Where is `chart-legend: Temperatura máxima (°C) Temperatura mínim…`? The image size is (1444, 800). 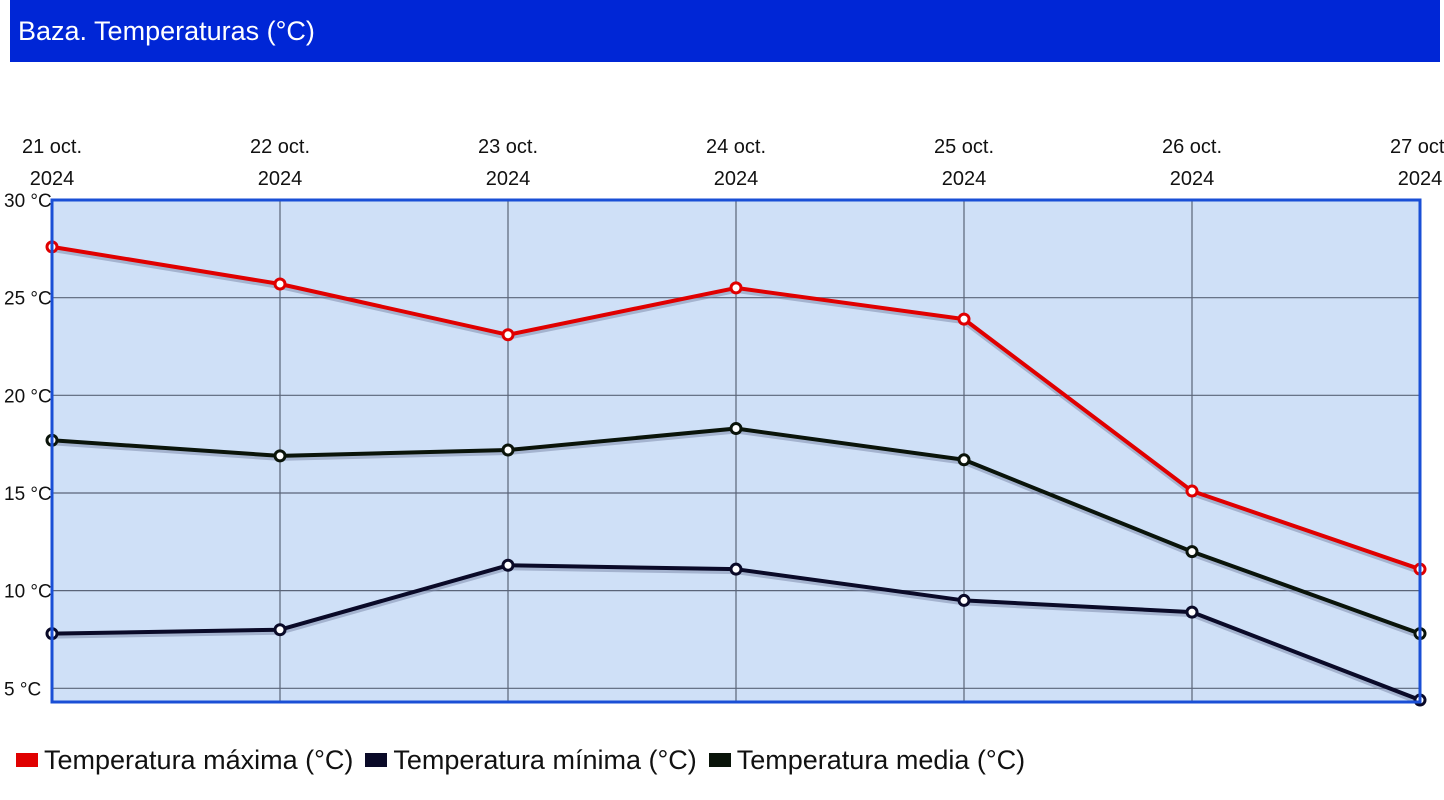 chart-legend: Temperatura máxima (°C) Temperatura mínim… is located at coordinates (526, 760).